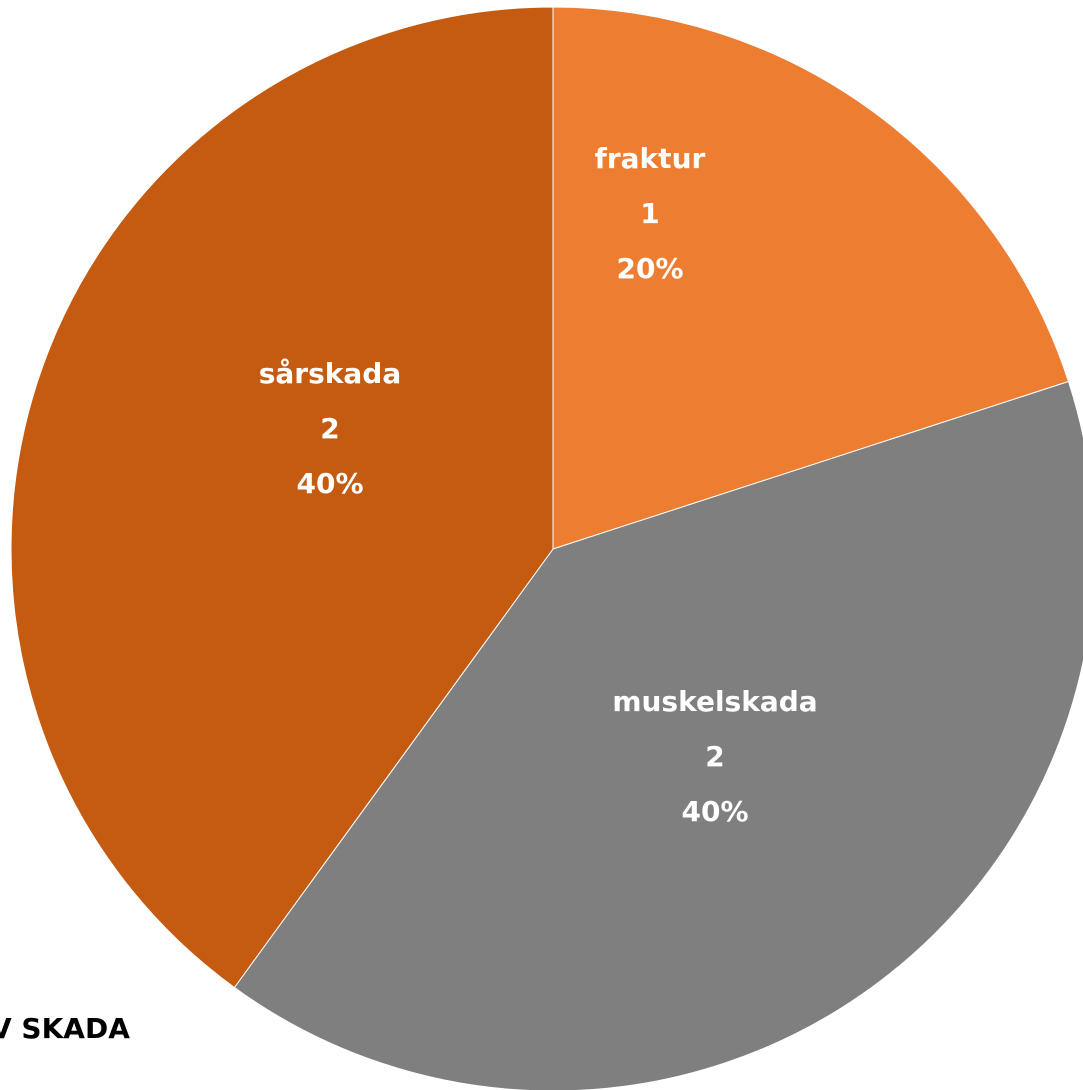  I want to click on slice-percent-label: 20%, so click(649, 268).